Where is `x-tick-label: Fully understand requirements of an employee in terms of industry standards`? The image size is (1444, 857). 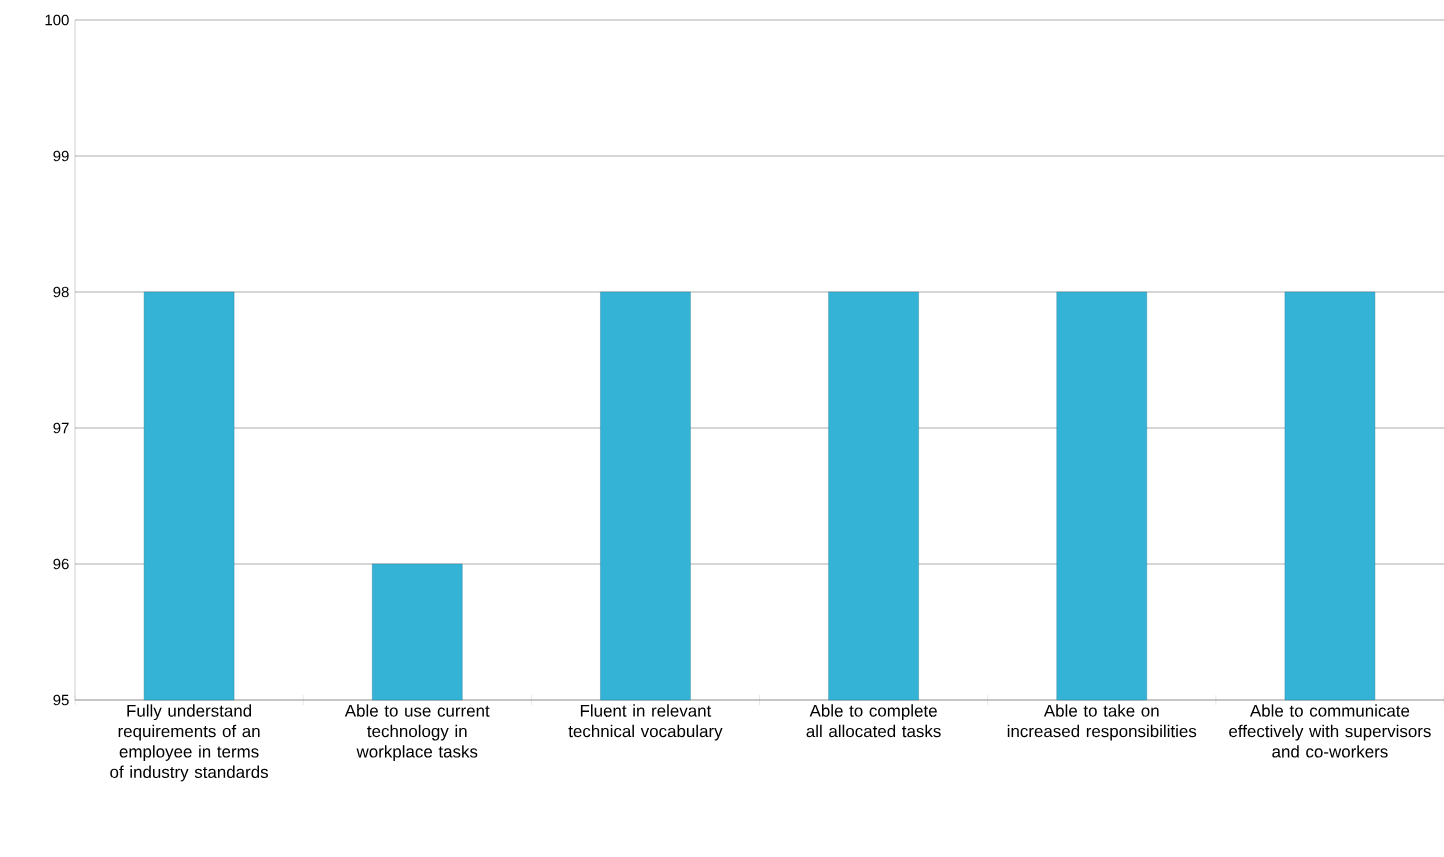
x-tick-label: Fully understand requirements of an employee in terms of industry standards is located at coordinates (189, 743).